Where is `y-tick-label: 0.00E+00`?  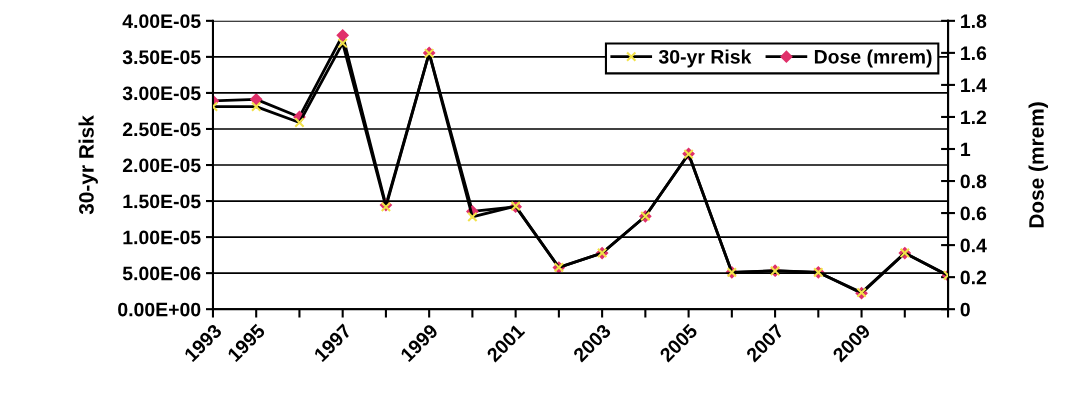
y-tick-label: 0.00E+00 is located at coordinates (159, 309).